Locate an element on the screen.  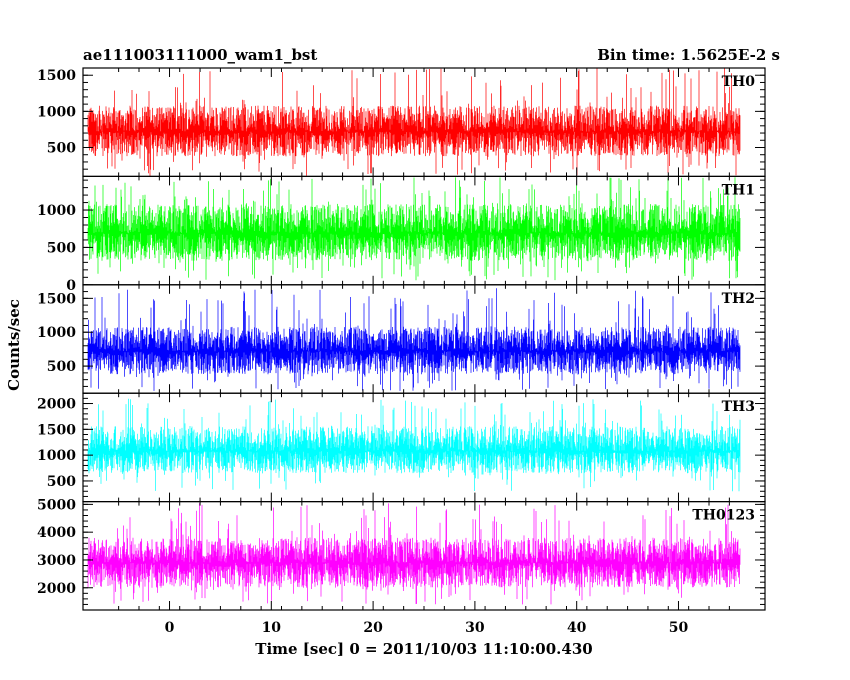
x-axis: 0 10 20 30 40 50 is located at coordinates (427, 628).